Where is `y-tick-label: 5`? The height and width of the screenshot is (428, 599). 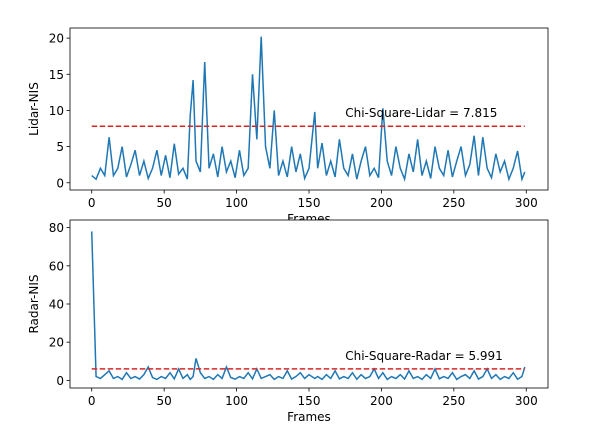 y-tick-label: 5 is located at coordinates (60, 147).